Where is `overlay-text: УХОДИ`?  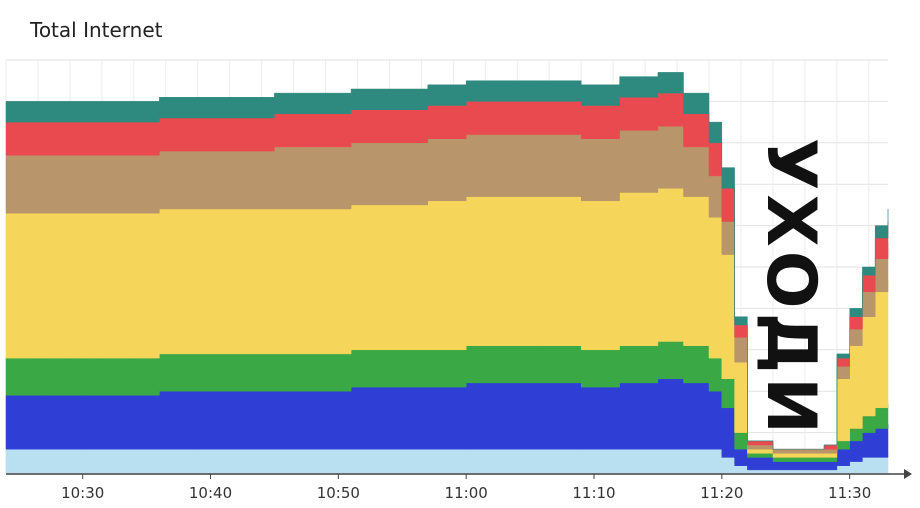 overlay-text: УХОДИ is located at coordinates (790, 288).